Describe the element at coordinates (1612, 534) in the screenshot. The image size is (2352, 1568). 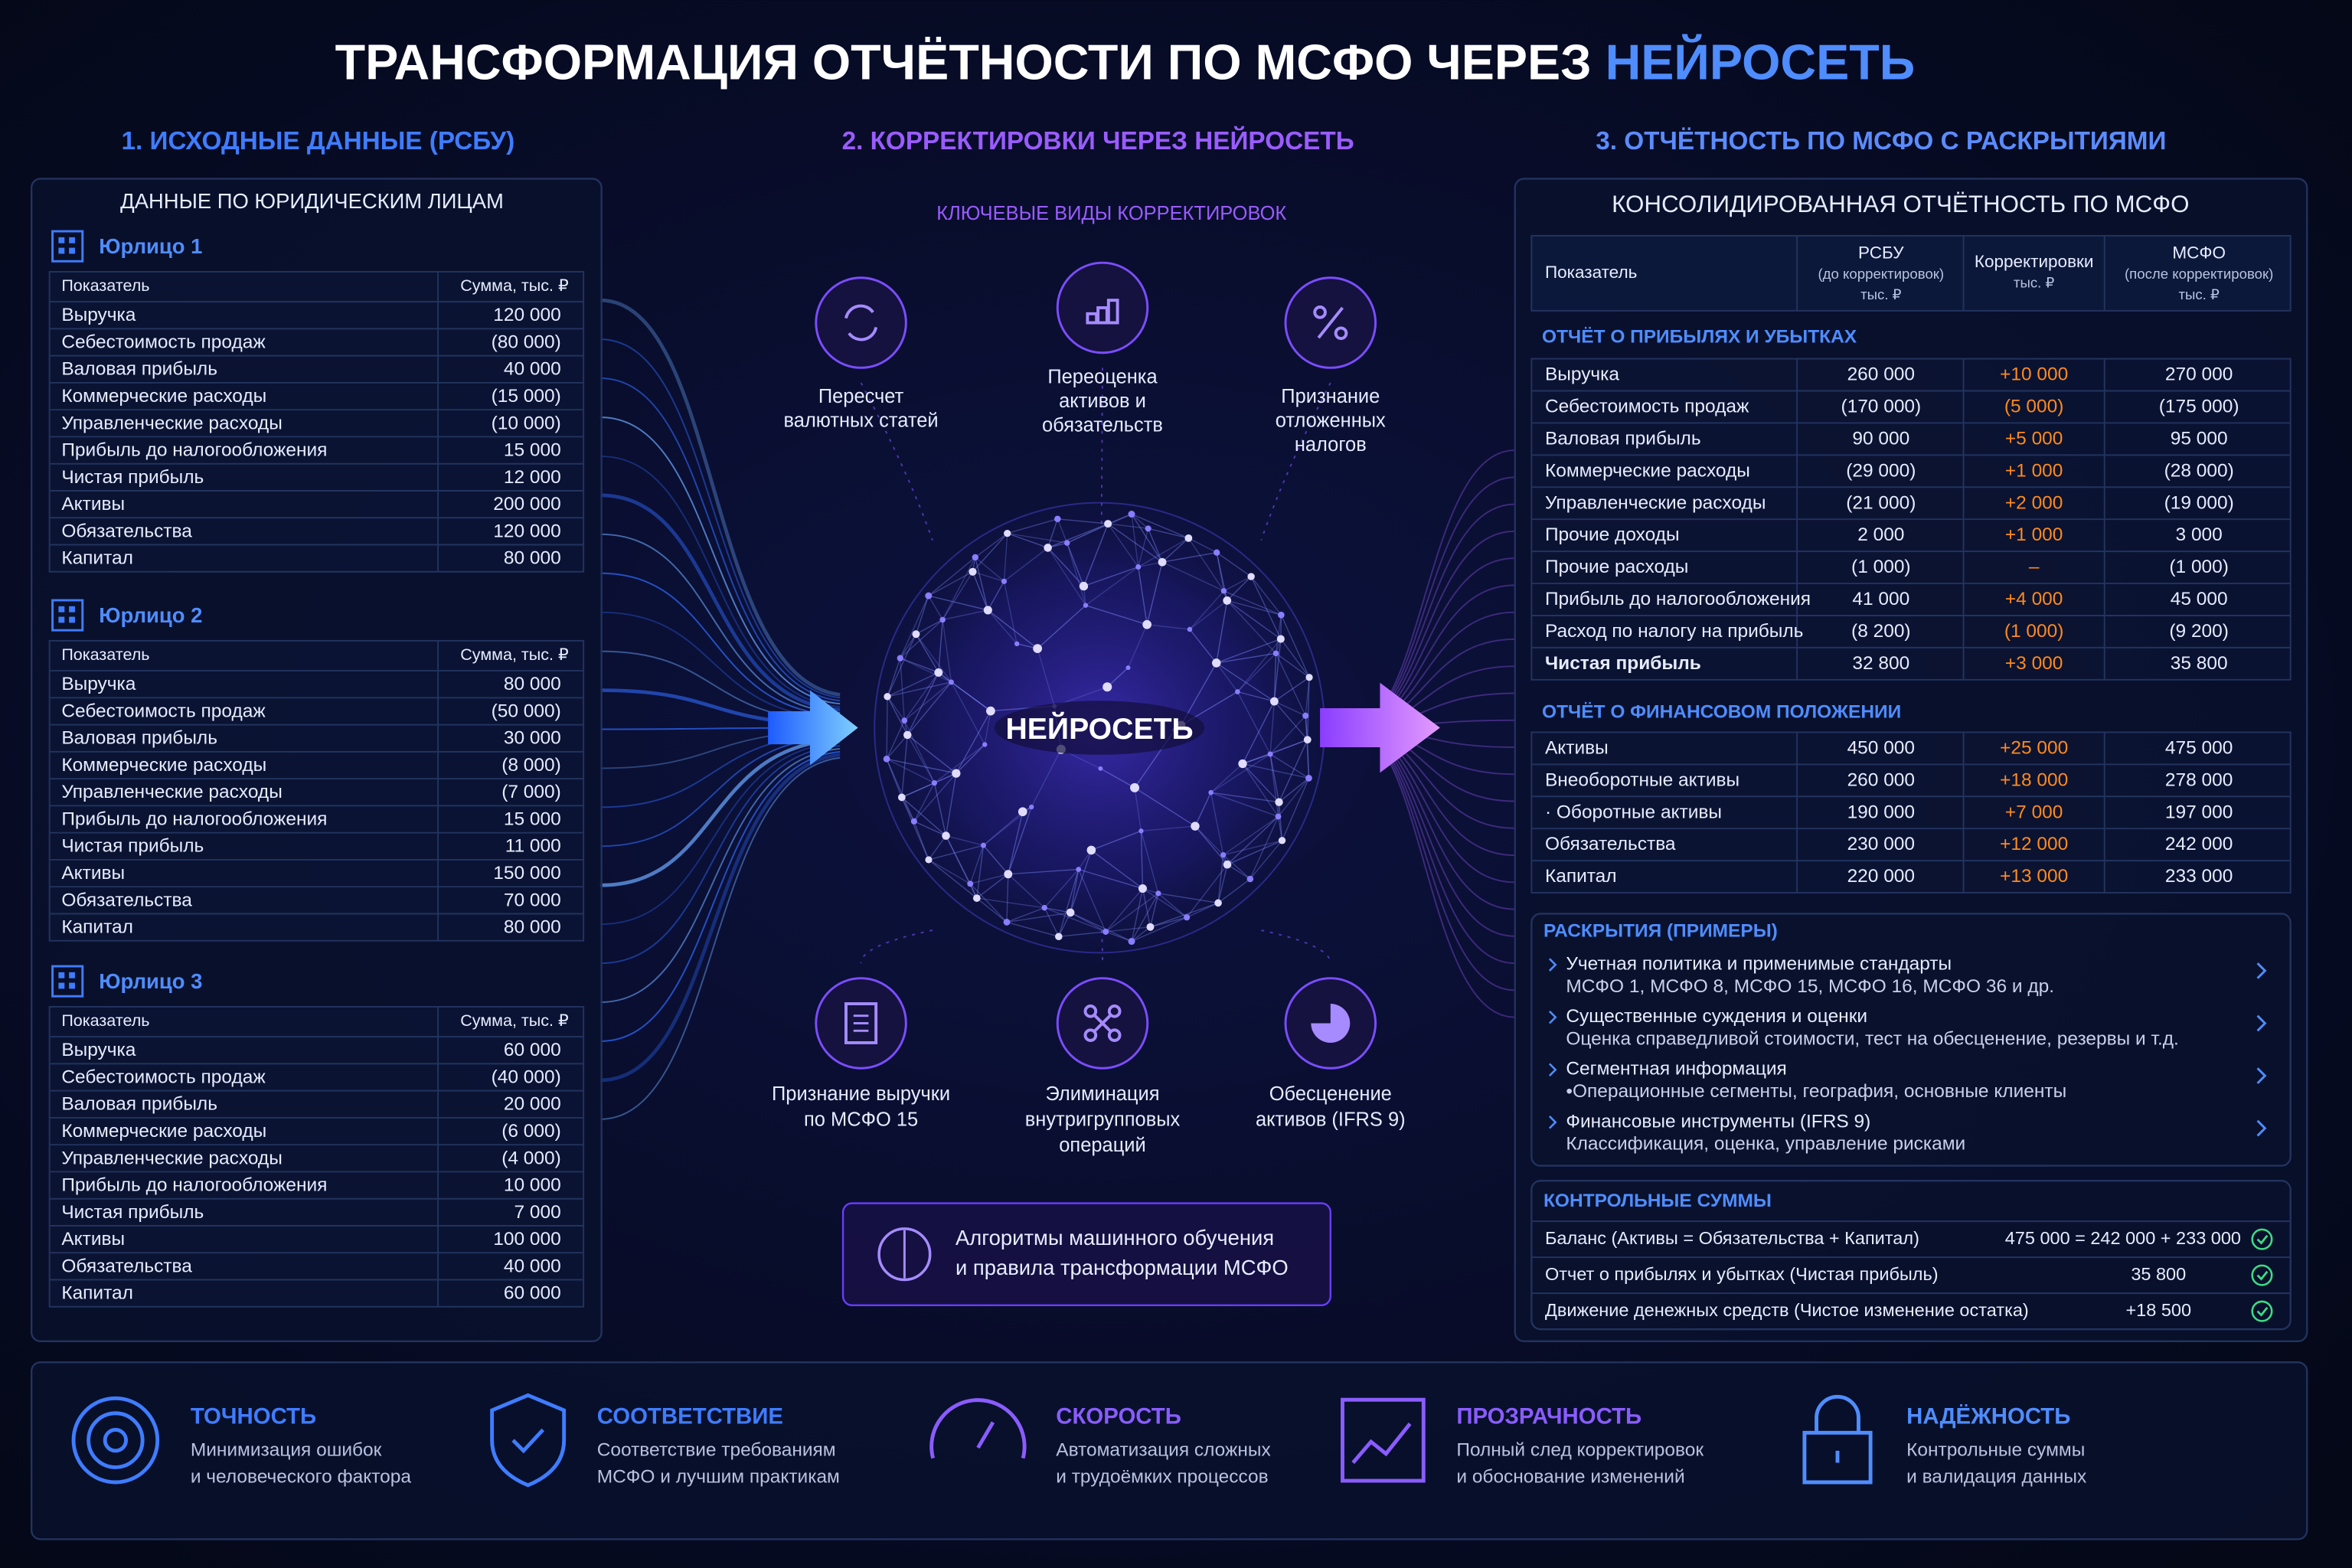
I see `row-label: Прочие доходы` at that location.